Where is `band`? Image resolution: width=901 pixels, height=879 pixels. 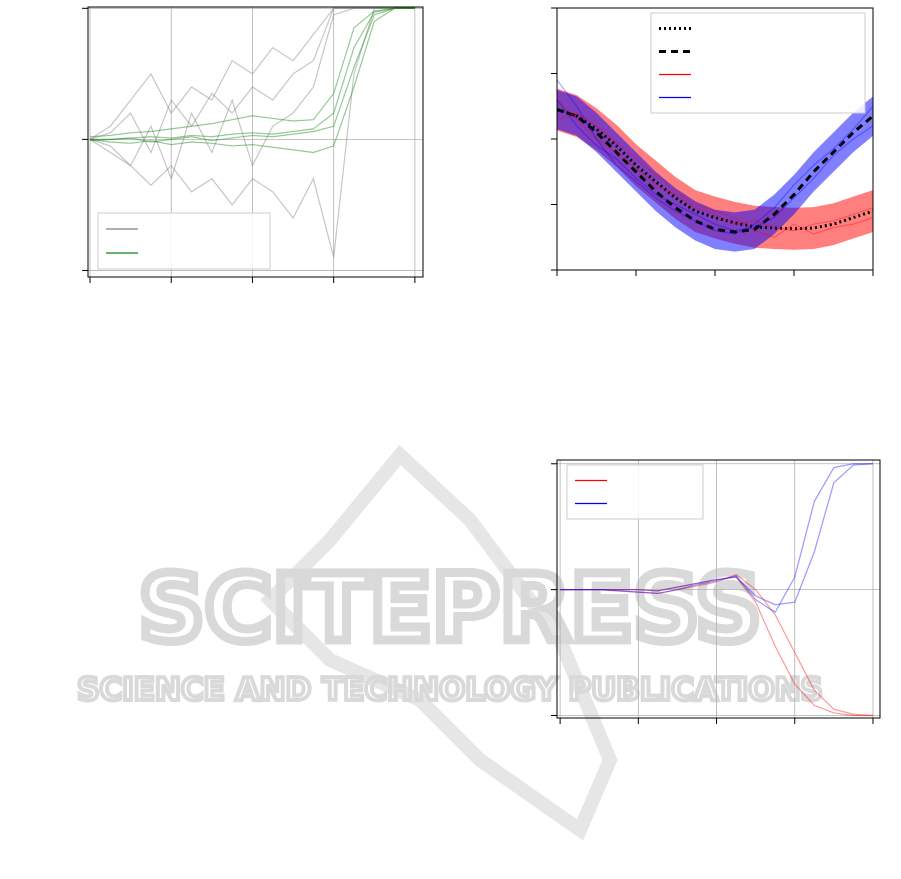 band is located at coordinates (715, 170).